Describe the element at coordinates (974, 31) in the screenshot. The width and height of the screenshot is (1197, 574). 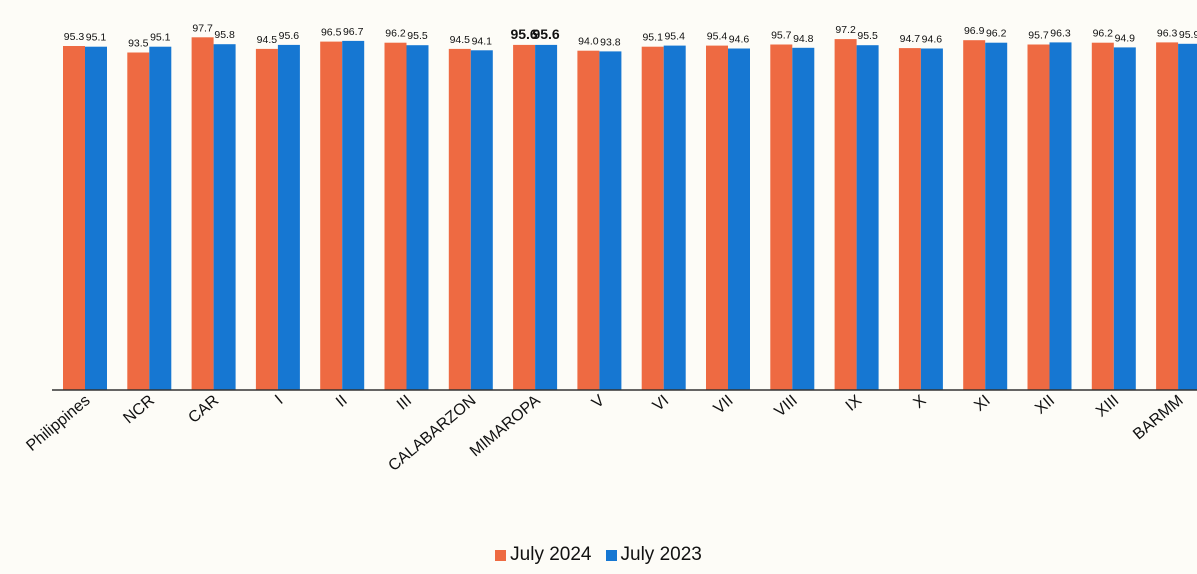
I see `data-label-july-2024-xi: 96.9` at that location.